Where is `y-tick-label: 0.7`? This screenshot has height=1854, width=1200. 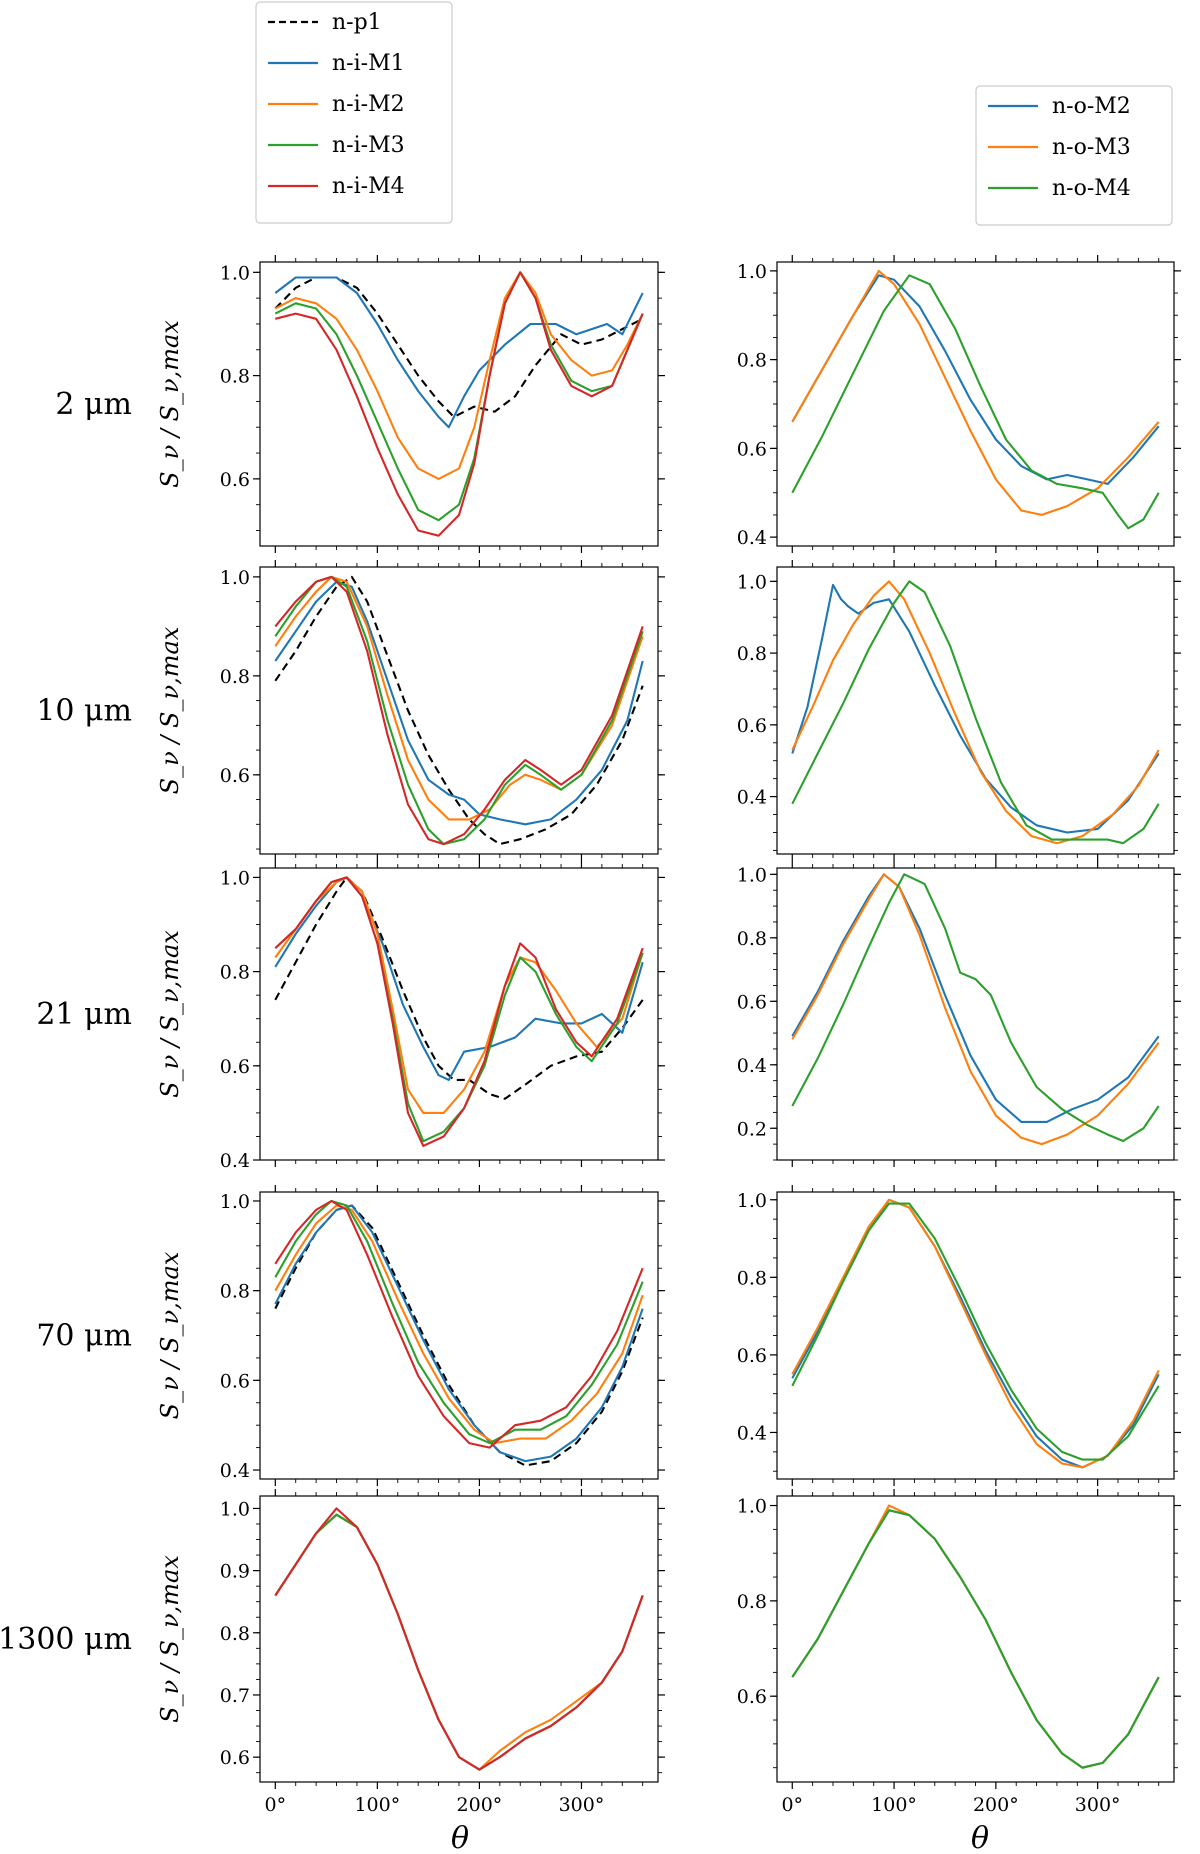
y-tick-label: 0.7 is located at coordinates (235, 1696).